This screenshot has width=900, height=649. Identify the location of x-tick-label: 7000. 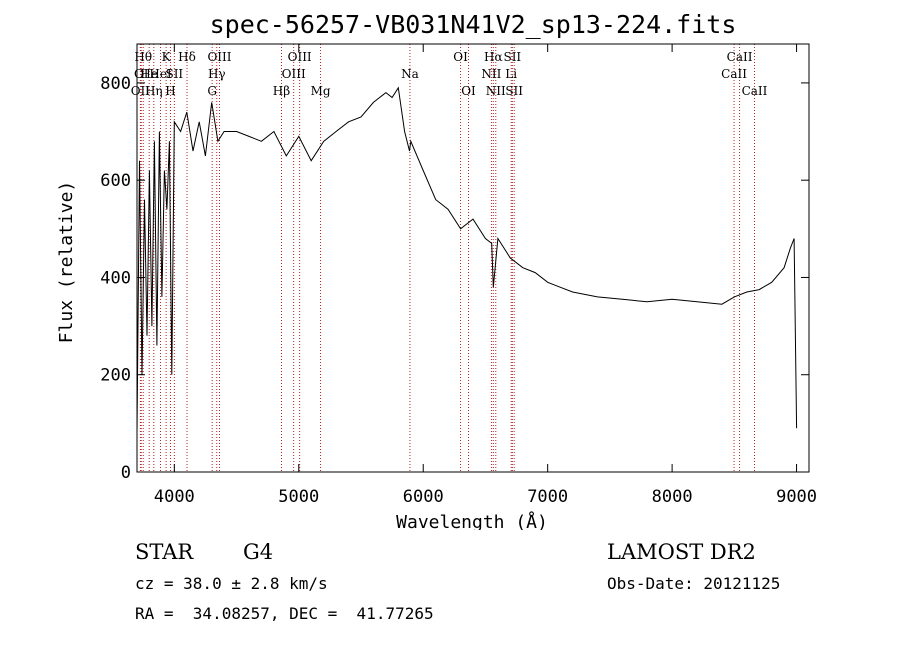
(547, 497).